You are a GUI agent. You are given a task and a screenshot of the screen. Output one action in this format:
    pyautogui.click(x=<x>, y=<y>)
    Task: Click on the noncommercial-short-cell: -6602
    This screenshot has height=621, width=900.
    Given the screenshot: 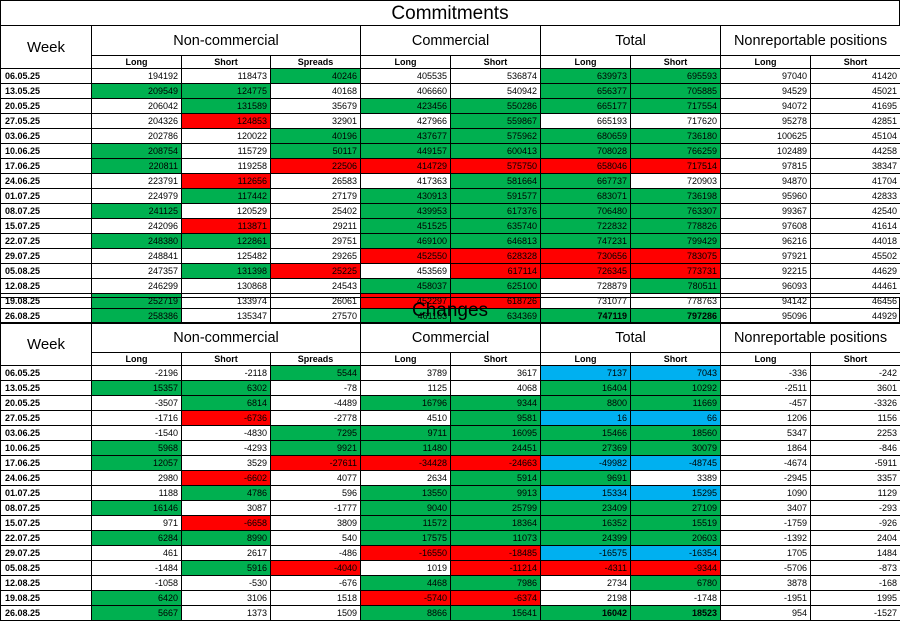 What is the action you would take?
    pyautogui.click(x=226, y=478)
    